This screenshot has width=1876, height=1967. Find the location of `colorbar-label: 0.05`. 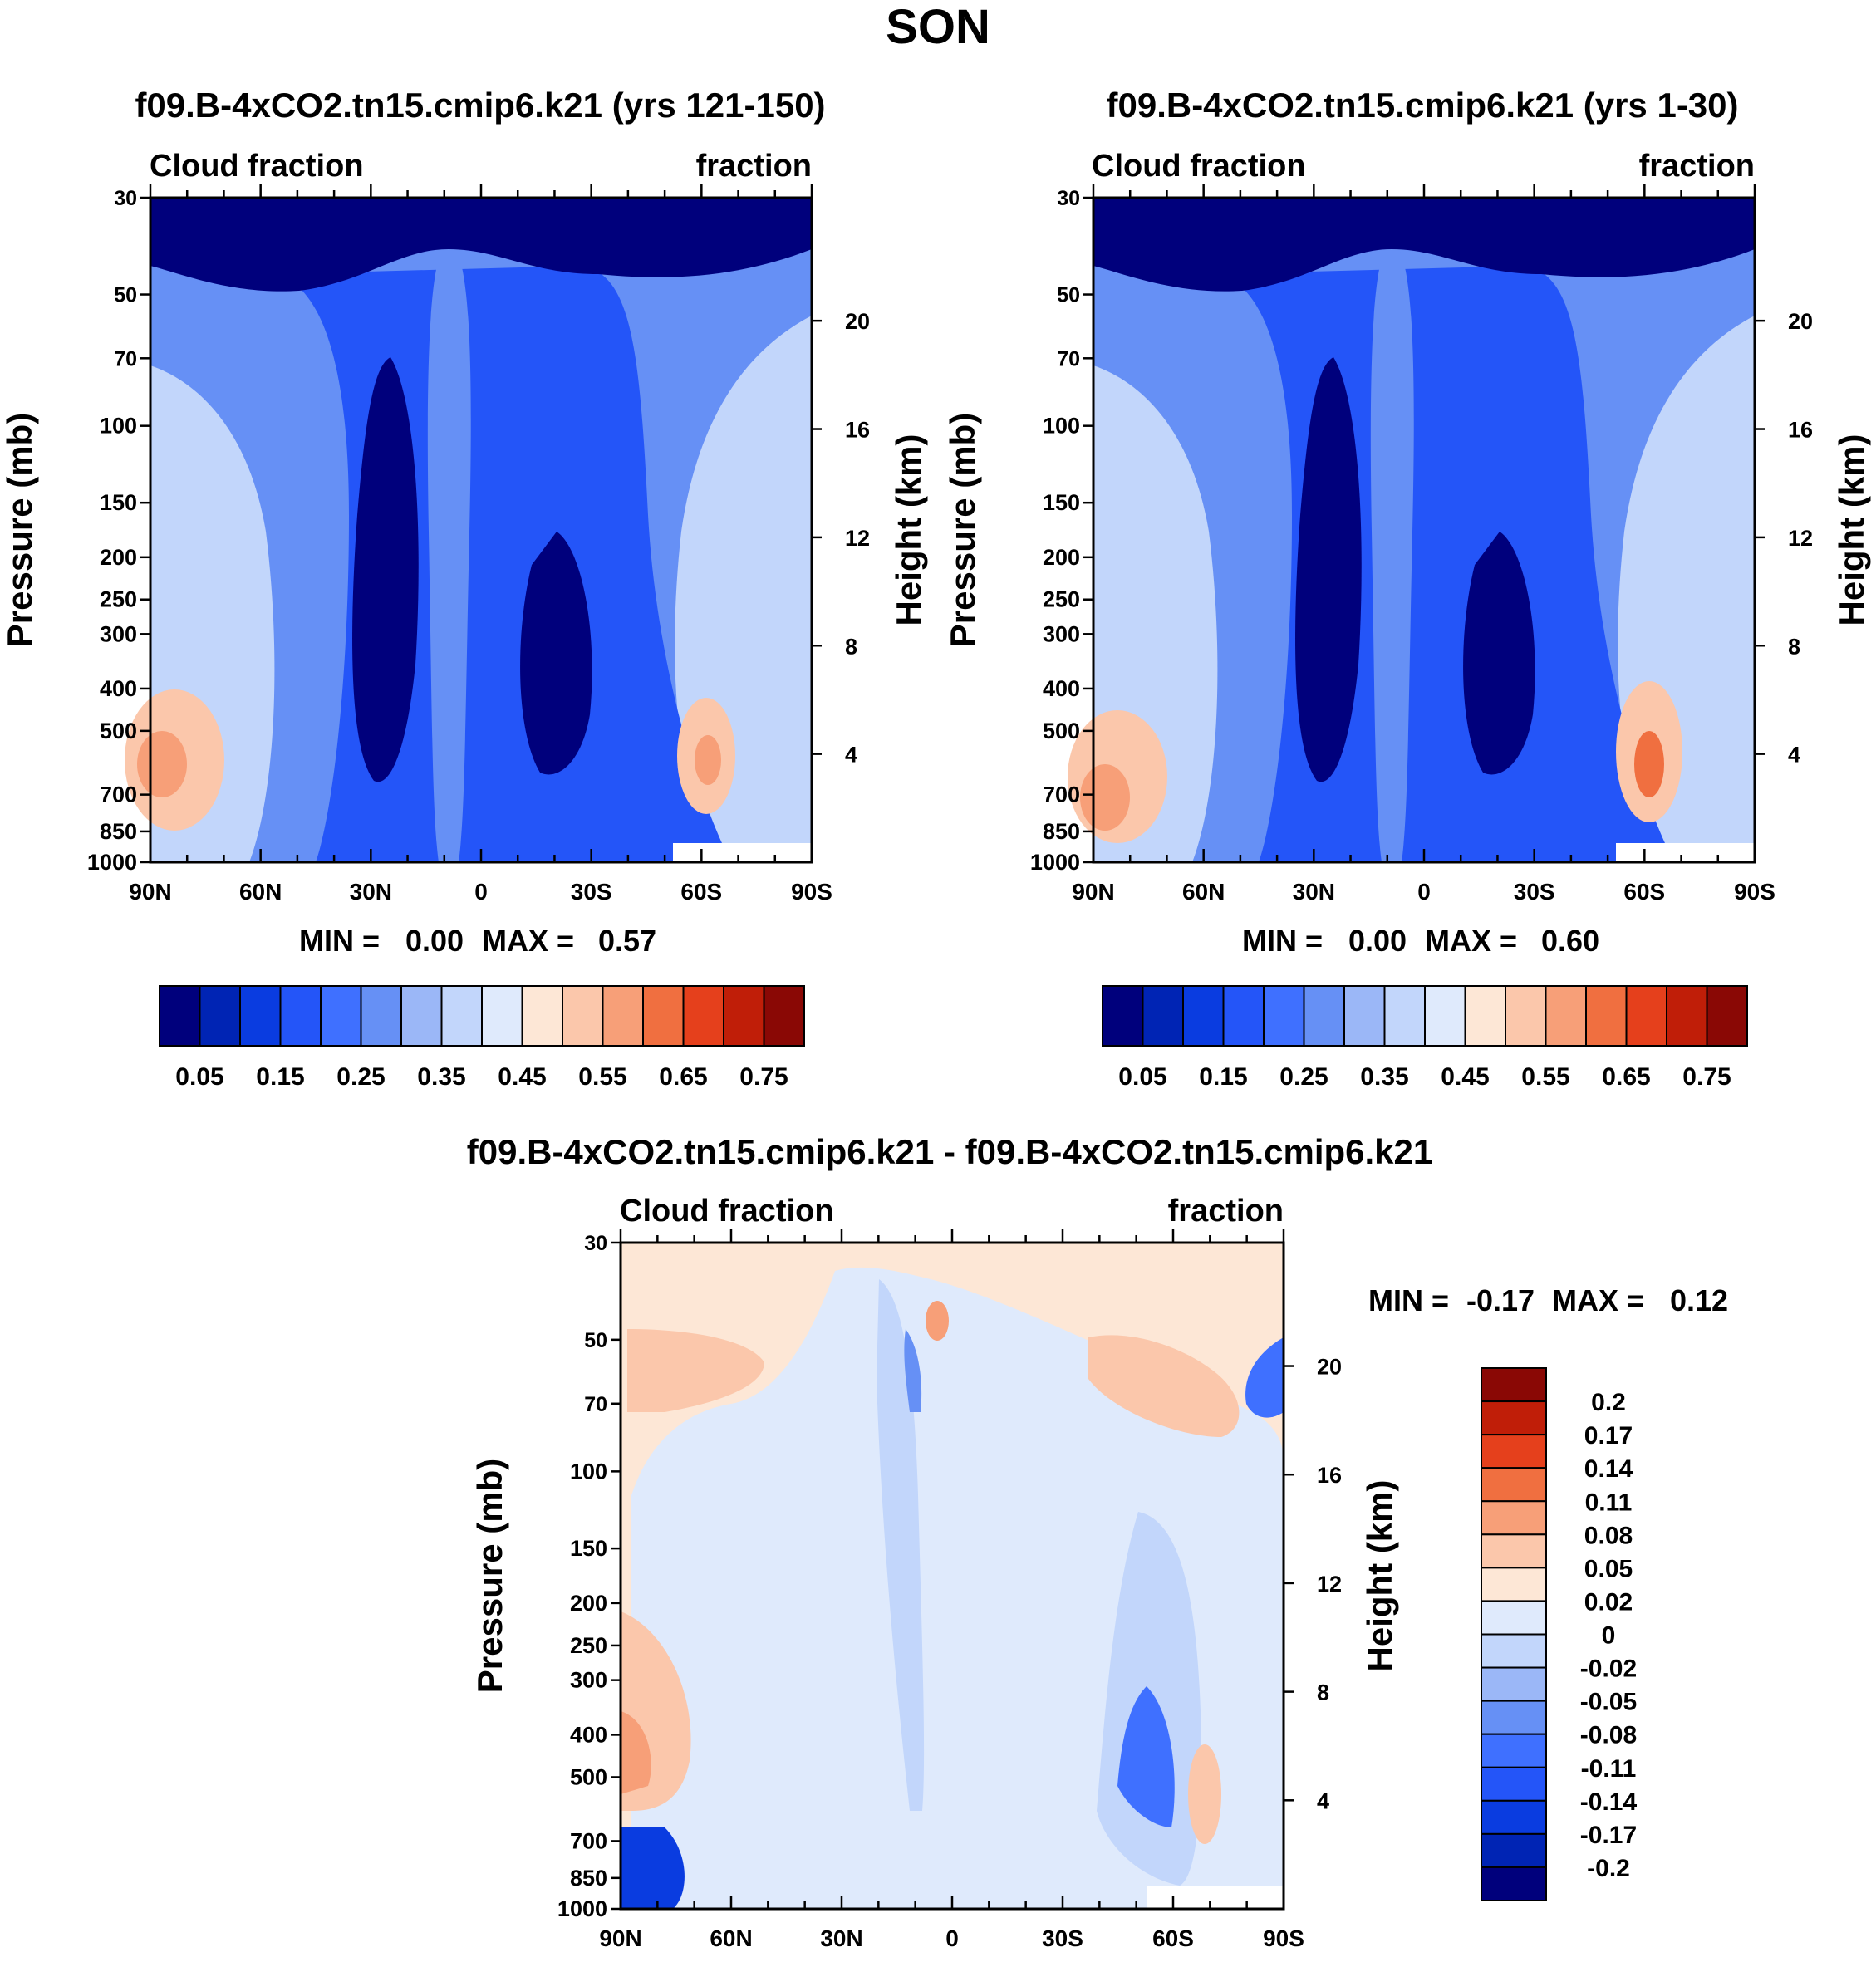

colorbar-label: 0.05 is located at coordinates (199, 1077).